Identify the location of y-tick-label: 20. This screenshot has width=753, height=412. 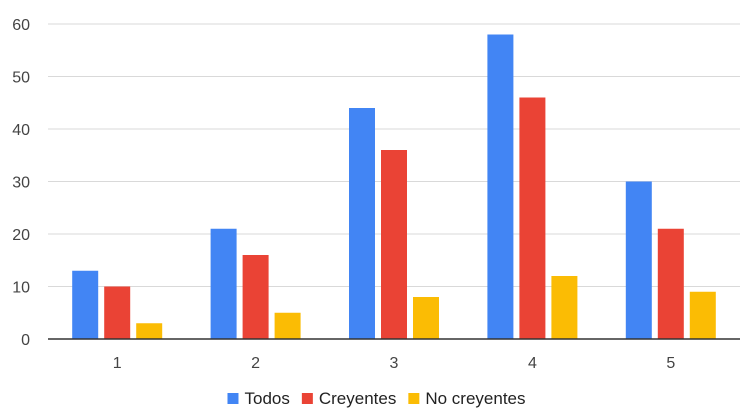
(21, 235).